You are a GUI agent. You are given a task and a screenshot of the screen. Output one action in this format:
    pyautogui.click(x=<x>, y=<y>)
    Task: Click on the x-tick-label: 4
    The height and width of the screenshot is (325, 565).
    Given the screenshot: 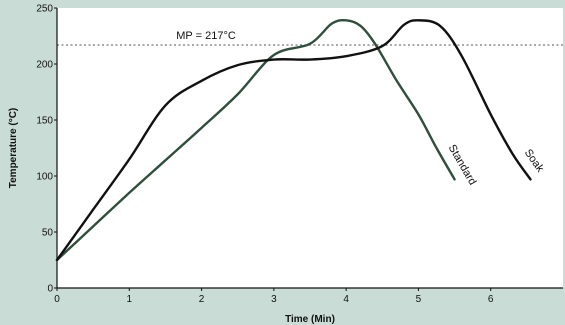 What is the action you would take?
    pyautogui.click(x=346, y=299)
    